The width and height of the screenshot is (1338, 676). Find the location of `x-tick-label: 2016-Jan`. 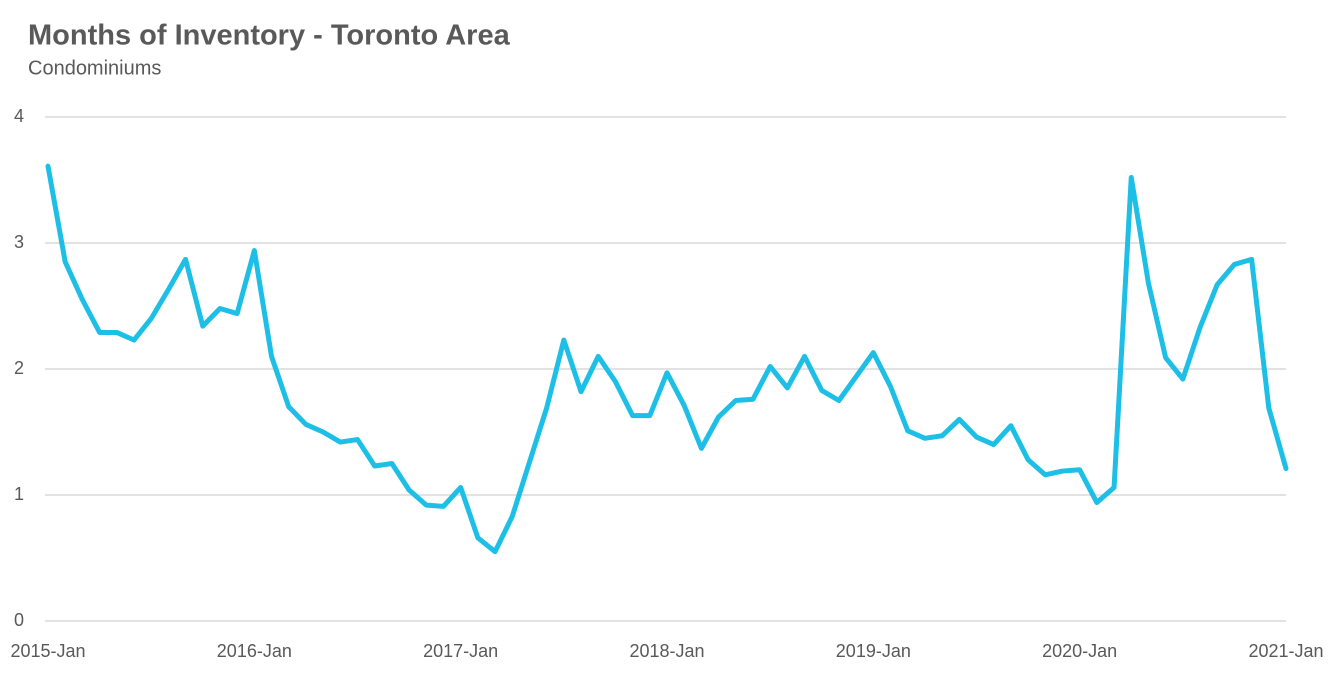

x-tick-label: 2016-Jan is located at coordinates (254, 651).